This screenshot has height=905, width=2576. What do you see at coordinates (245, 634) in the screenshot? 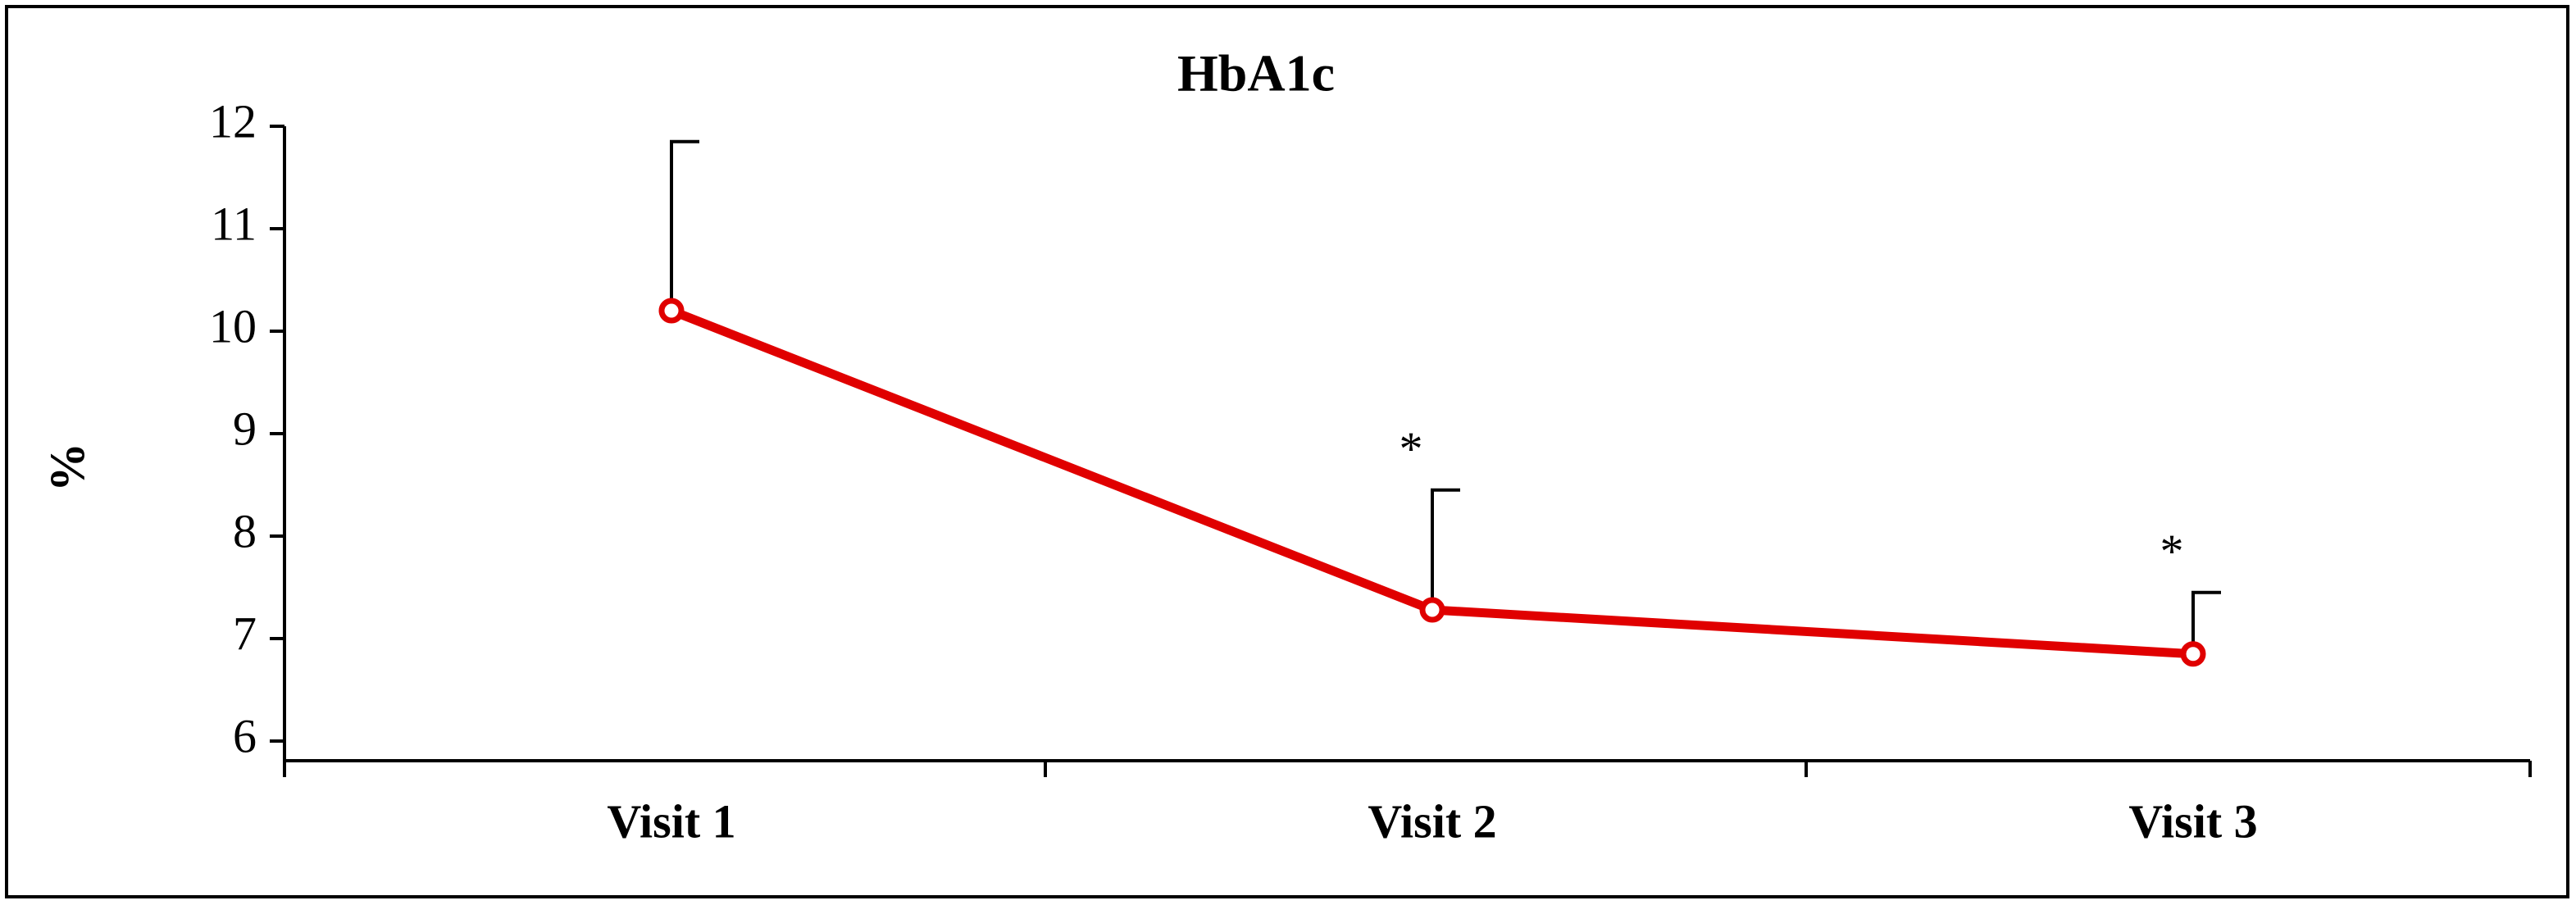
I see `y-tick-label: 7` at bounding box center [245, 634].